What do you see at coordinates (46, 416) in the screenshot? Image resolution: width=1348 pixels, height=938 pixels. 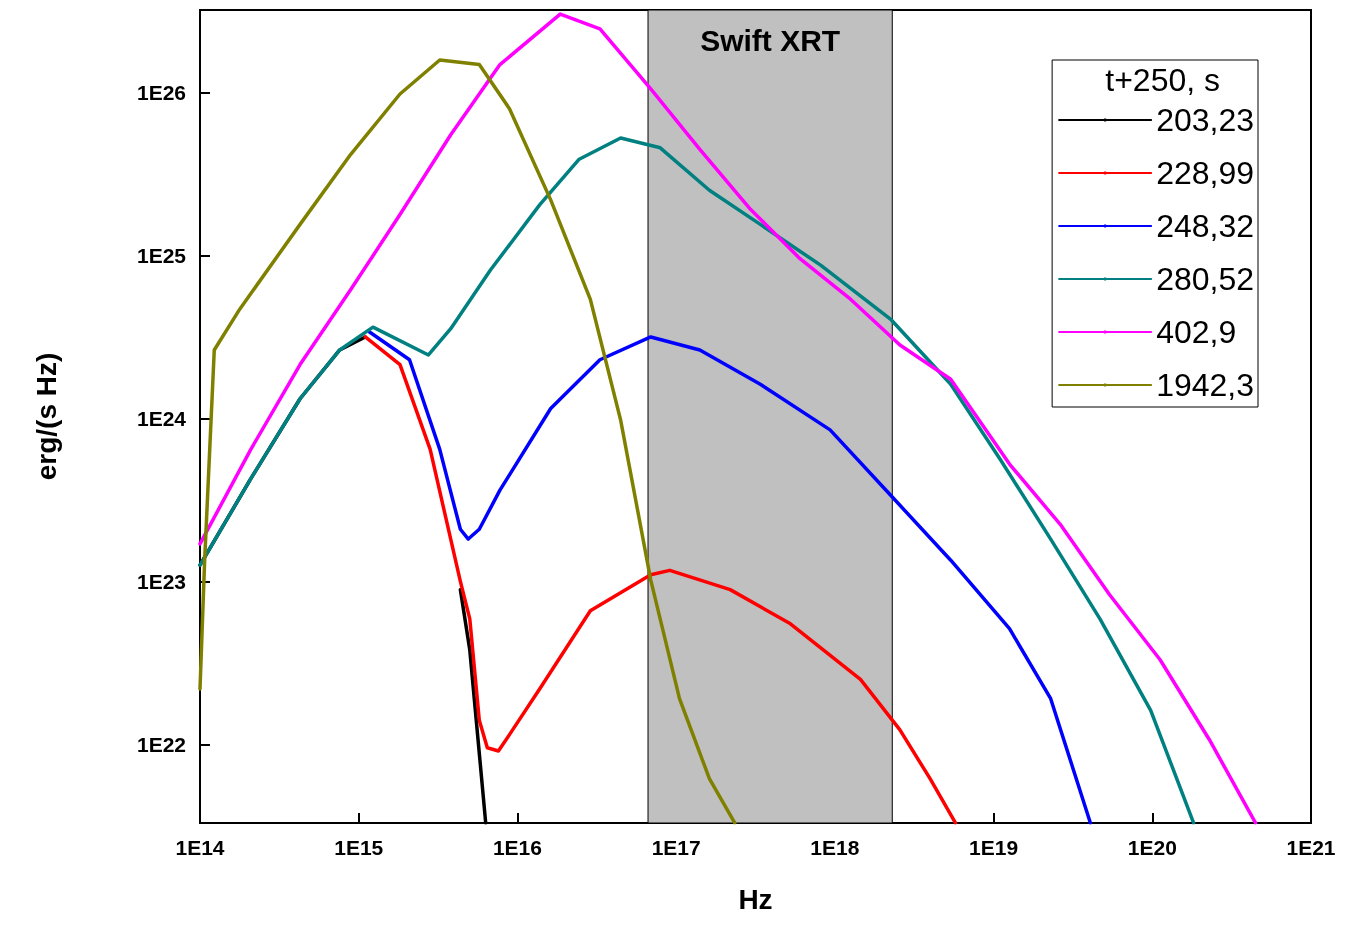 I see `y-axis-title: erg/(s Hz)` at bounding box center [46, 416].